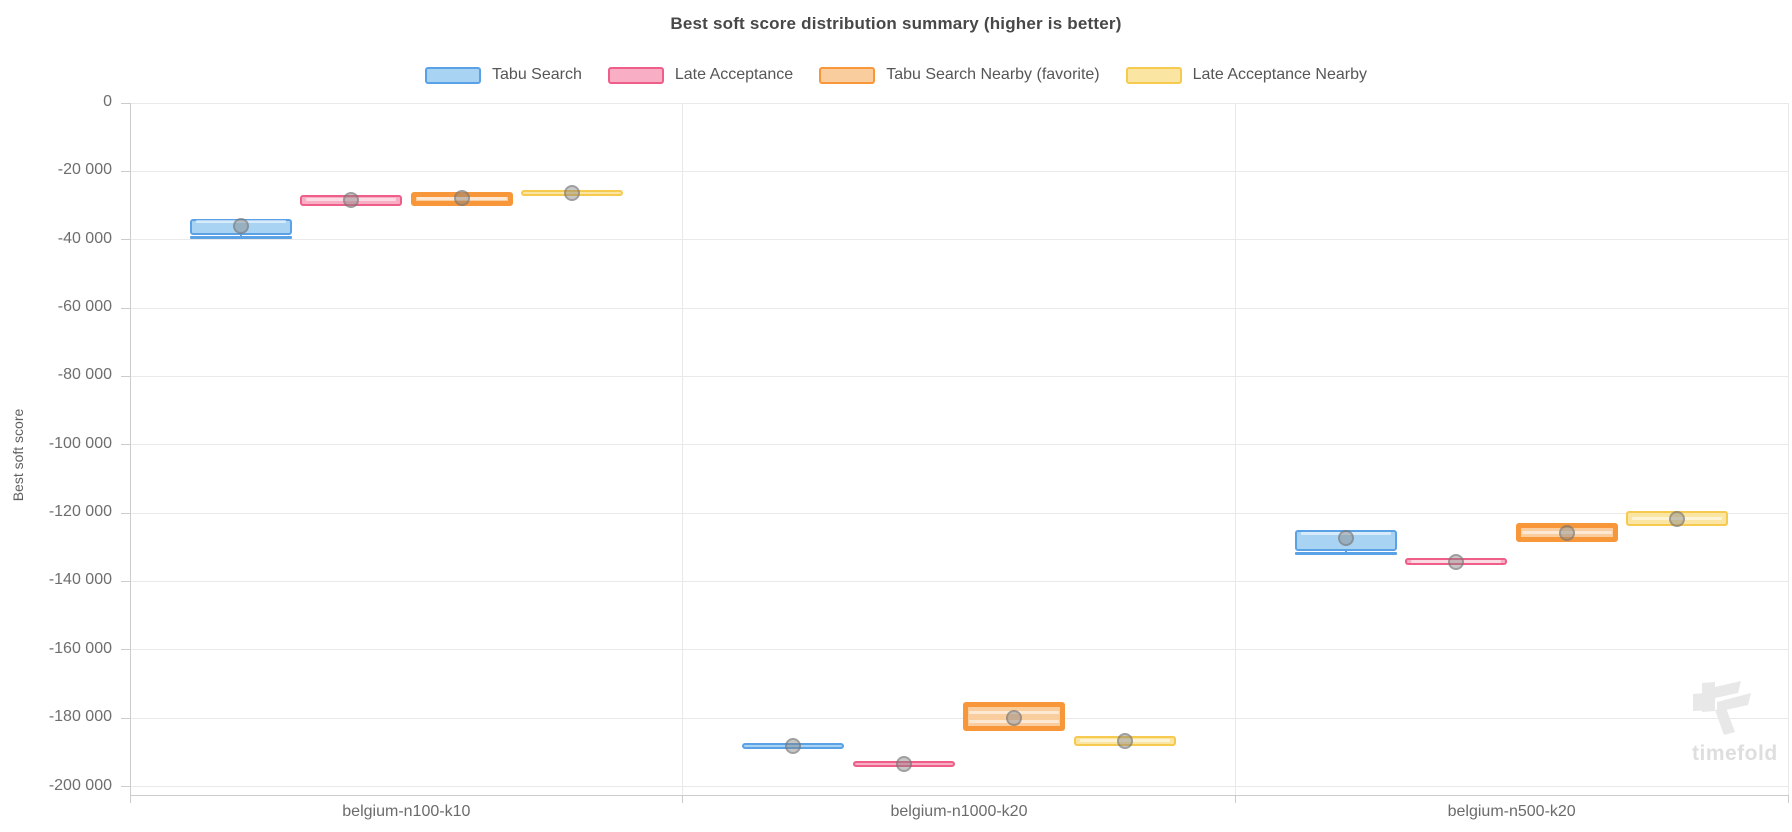 This screenshot has height=832, width=1792. I want to click on legend-item-tabu-search: Tabu Search, so click(503, 75).